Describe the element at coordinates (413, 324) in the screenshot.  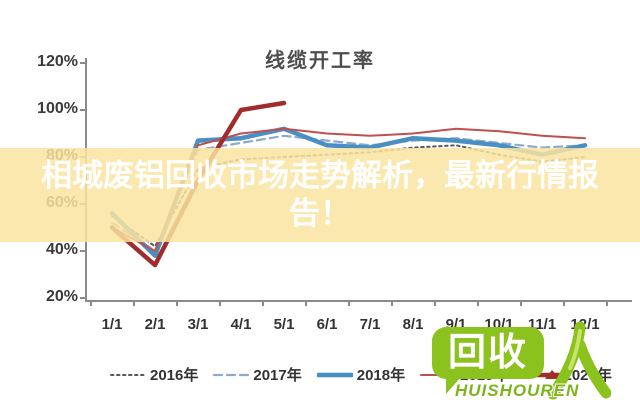
I see `x-tick-label: 8/1` at that location.